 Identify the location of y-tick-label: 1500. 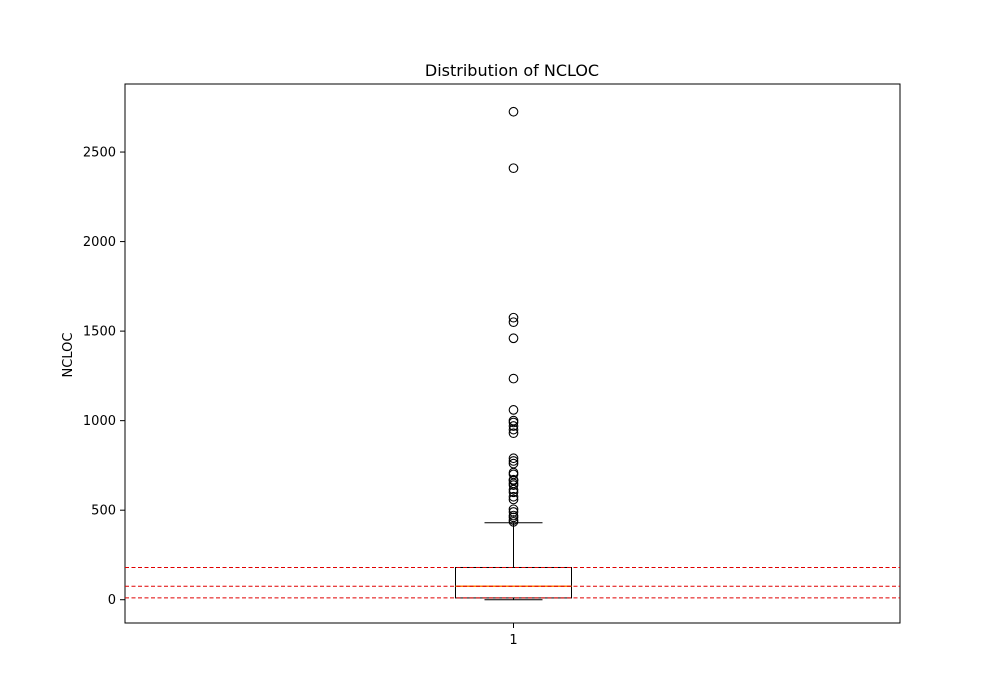
(99, 332).